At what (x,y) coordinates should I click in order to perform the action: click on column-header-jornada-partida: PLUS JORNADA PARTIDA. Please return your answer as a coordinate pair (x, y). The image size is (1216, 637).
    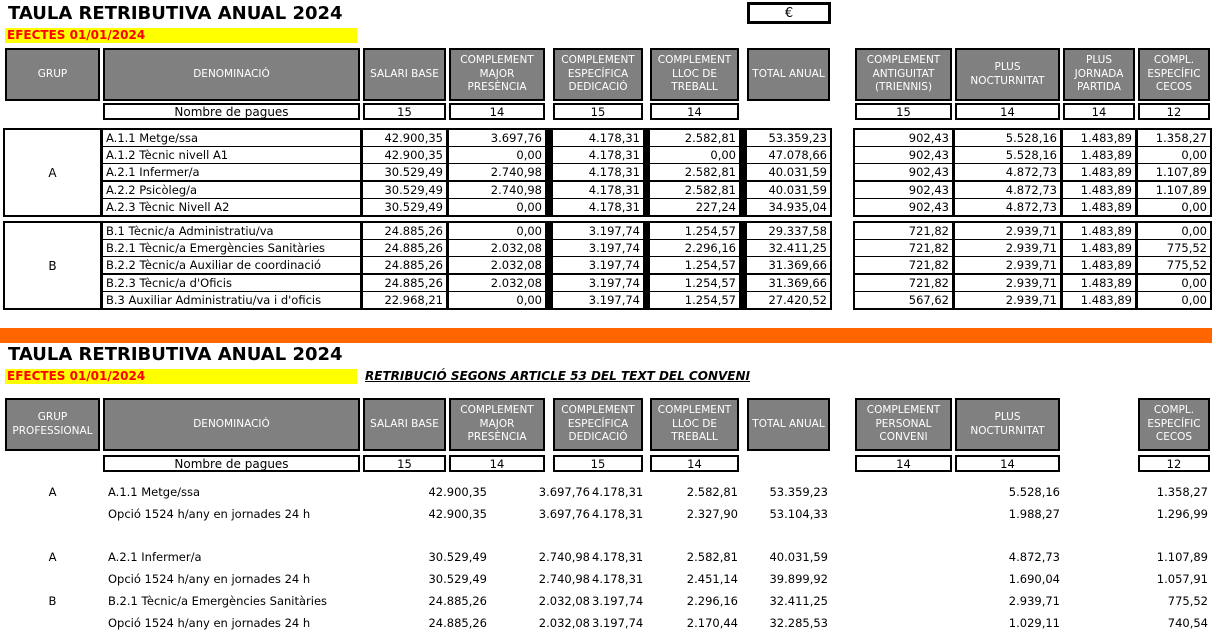
    Looking at the image, I should click on (1099, 74).